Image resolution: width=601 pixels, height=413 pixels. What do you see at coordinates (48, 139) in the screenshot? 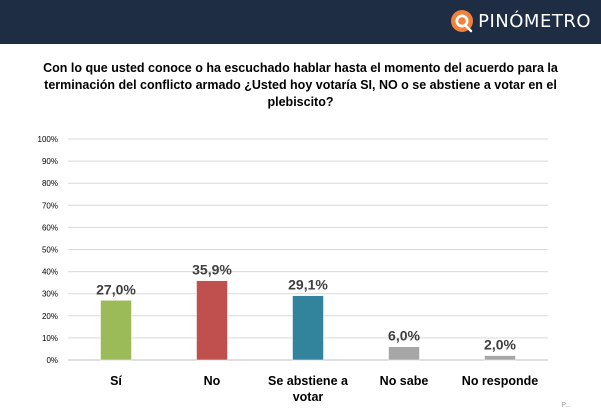
I see `y-tick-label: 100%` at bounding box center [48, 139].